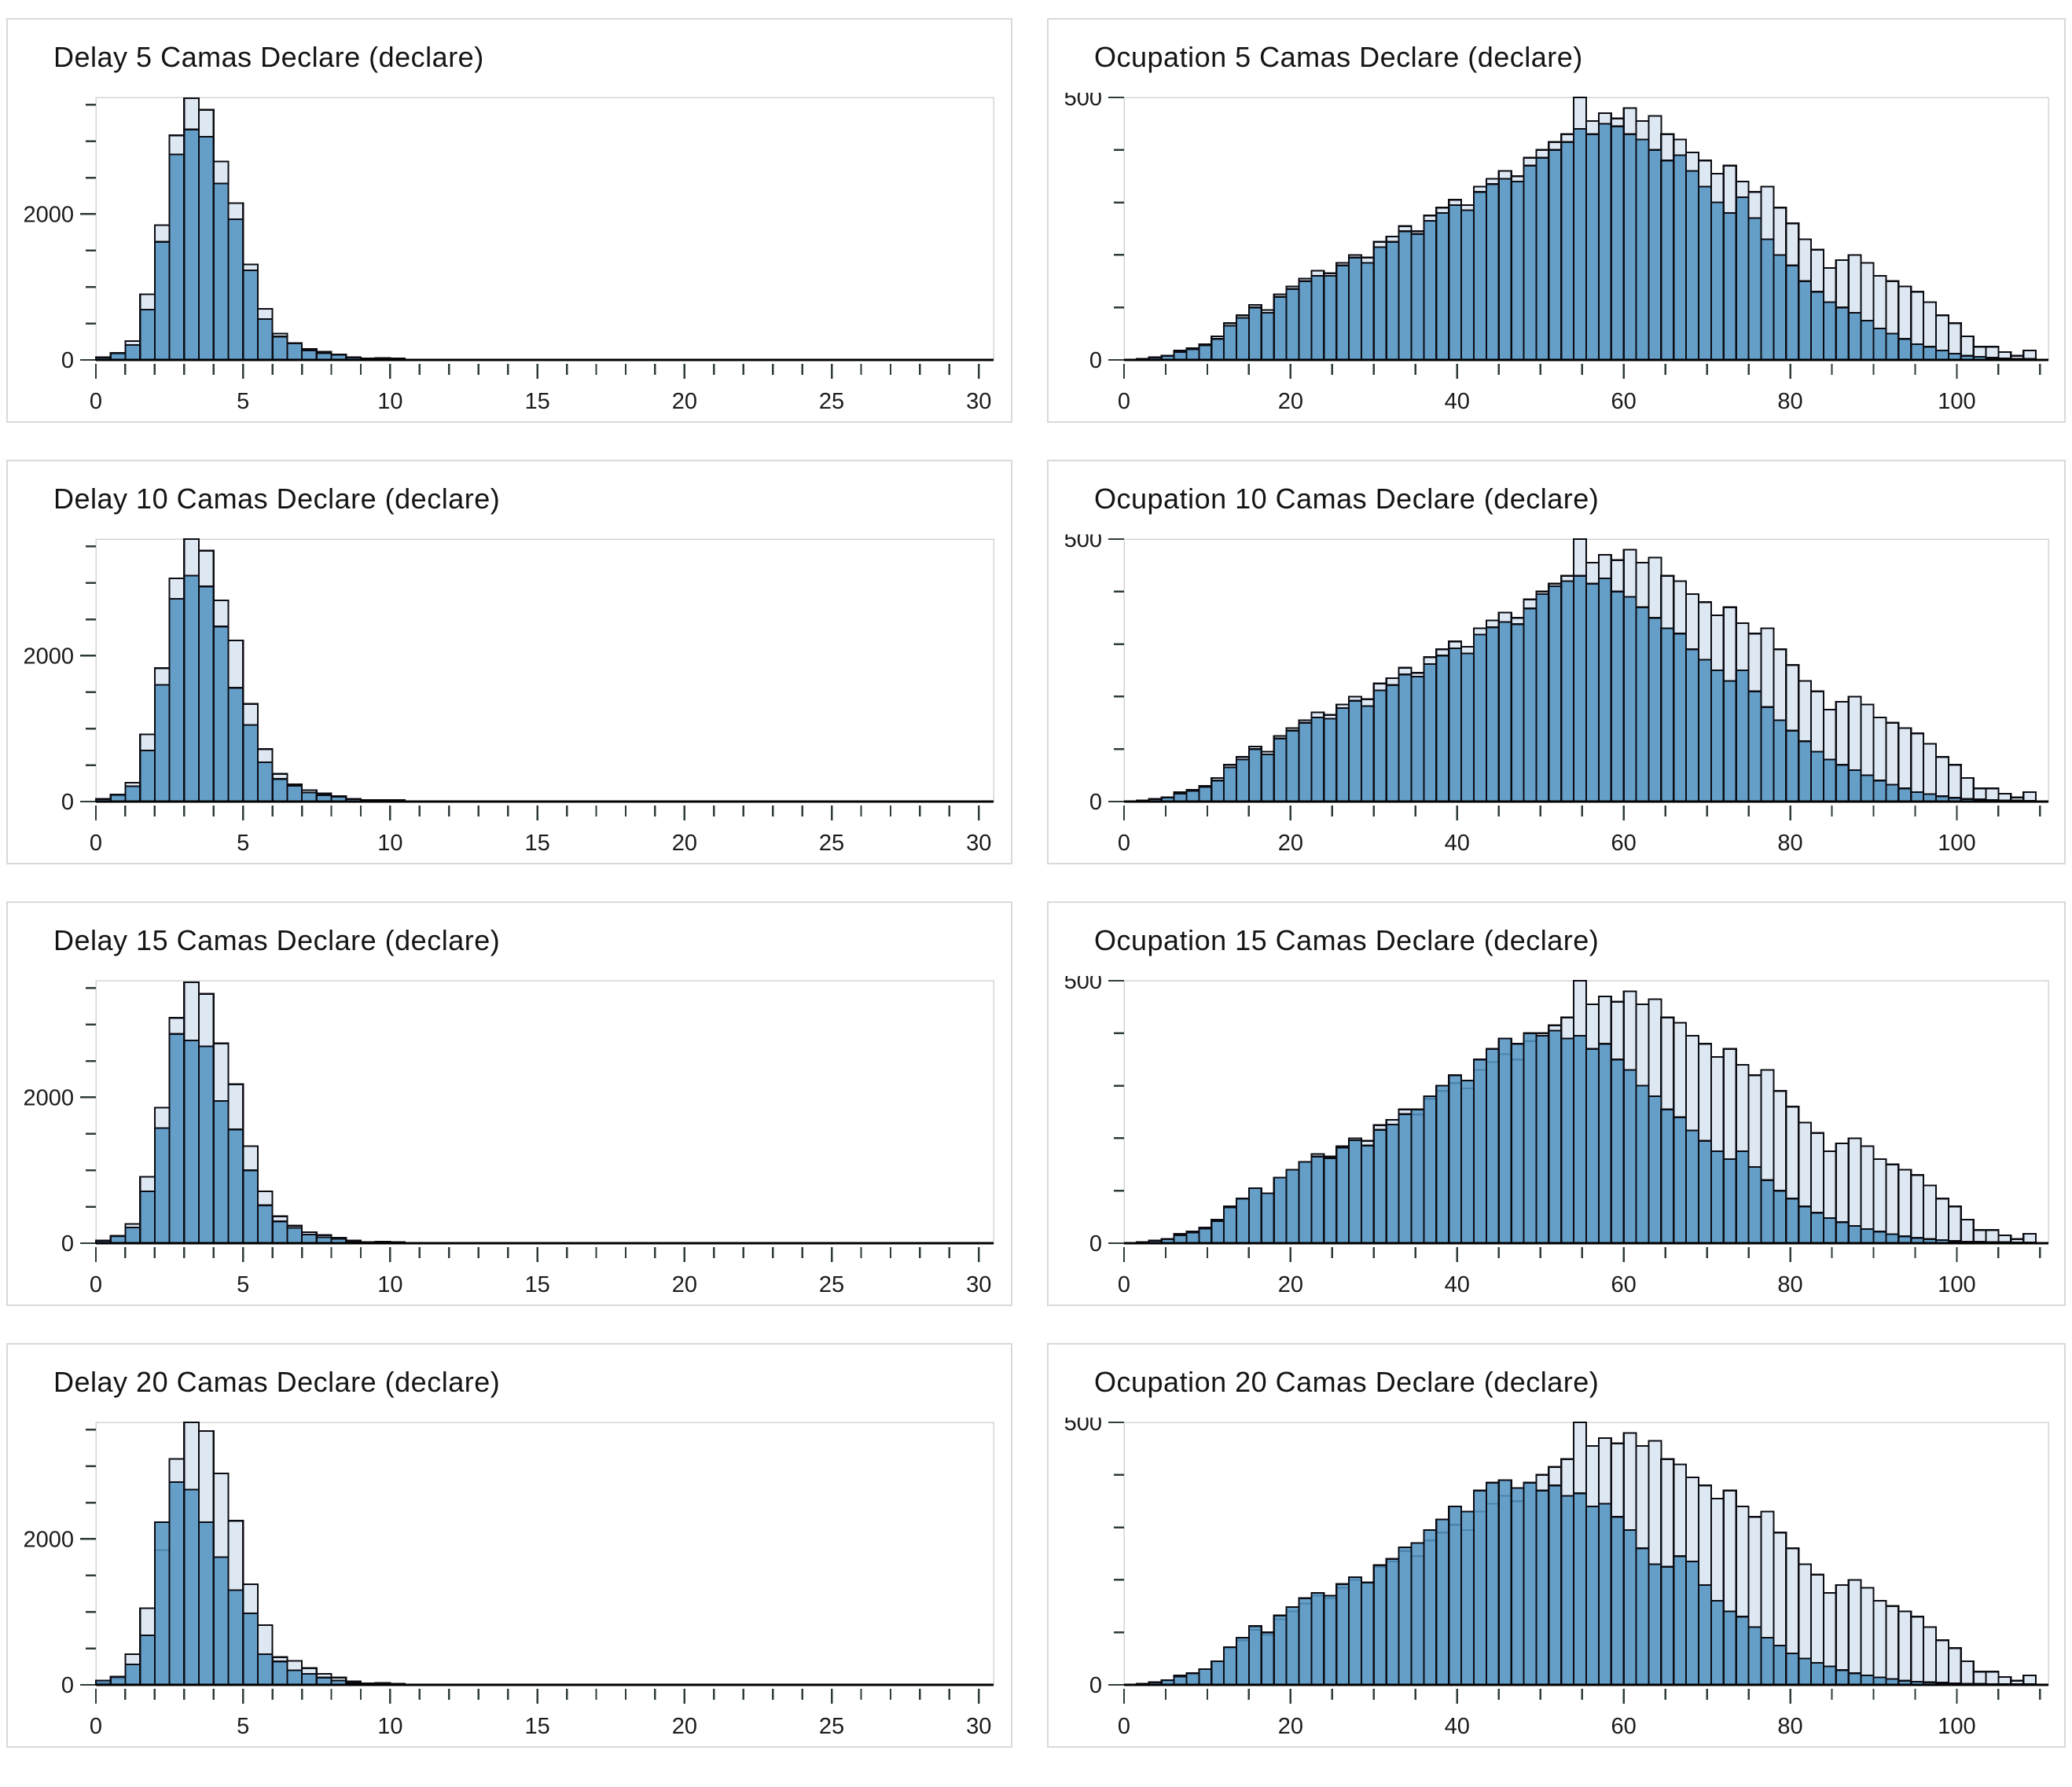 This screenshot has width=2072, height=1787. I want to click on chart-title: Ocupation 20 Camas Declare (declare), so click(1347, 1382).